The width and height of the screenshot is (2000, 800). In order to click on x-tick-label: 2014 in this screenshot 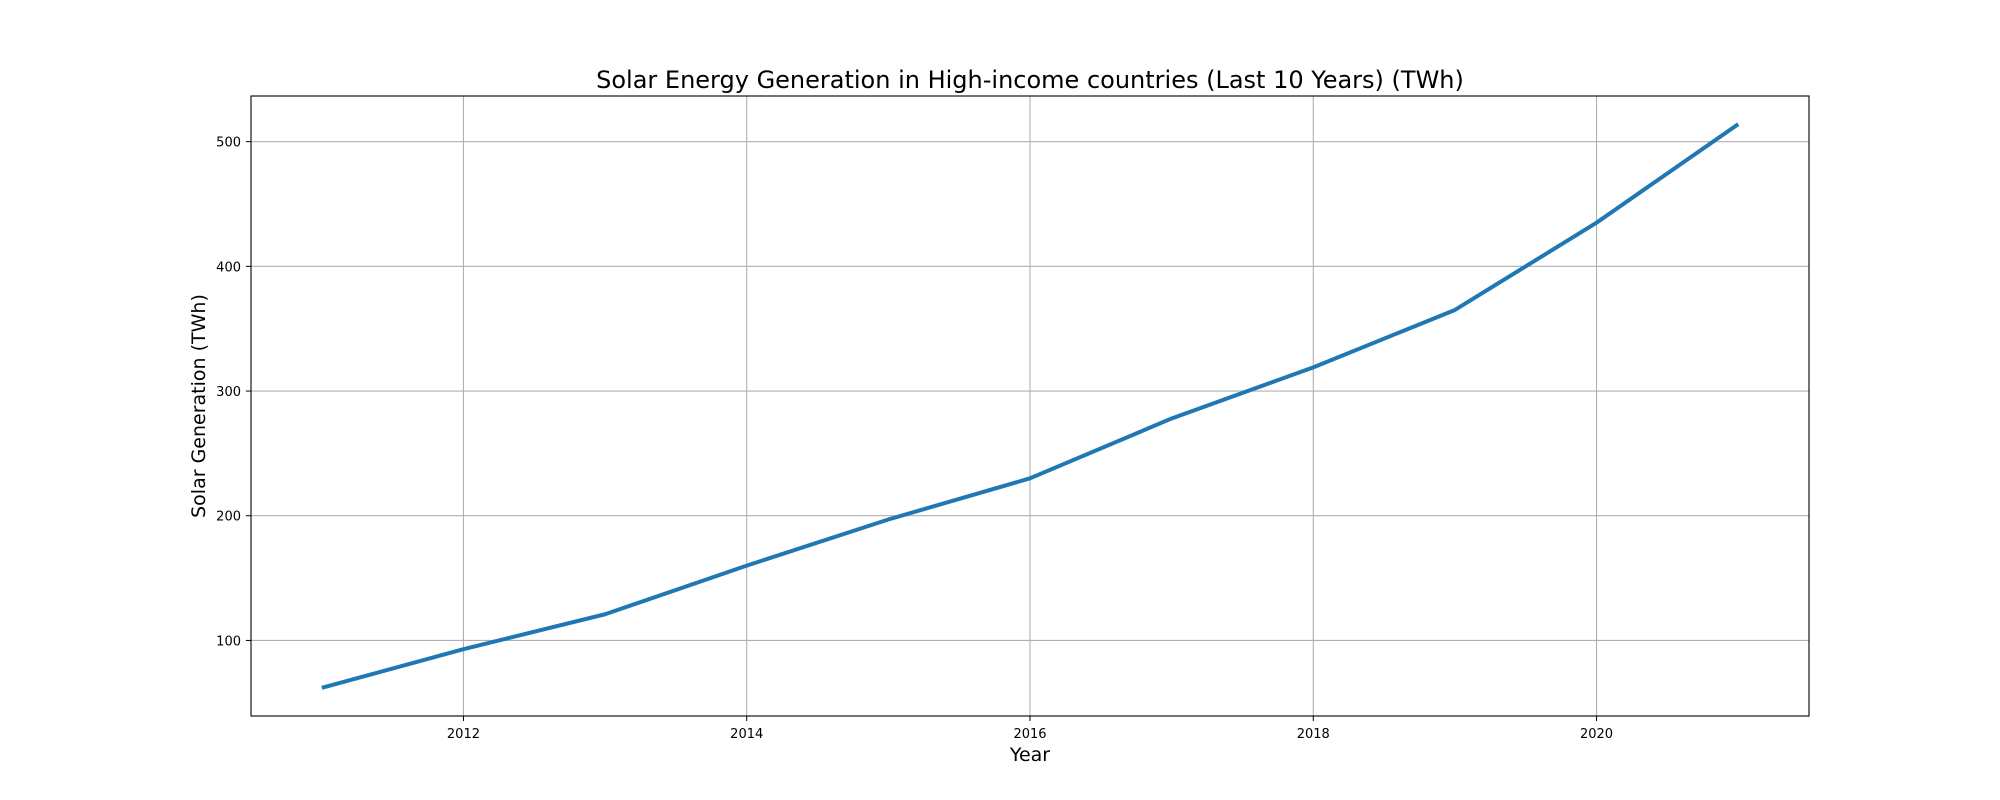, I will do `click(746, 734)`.